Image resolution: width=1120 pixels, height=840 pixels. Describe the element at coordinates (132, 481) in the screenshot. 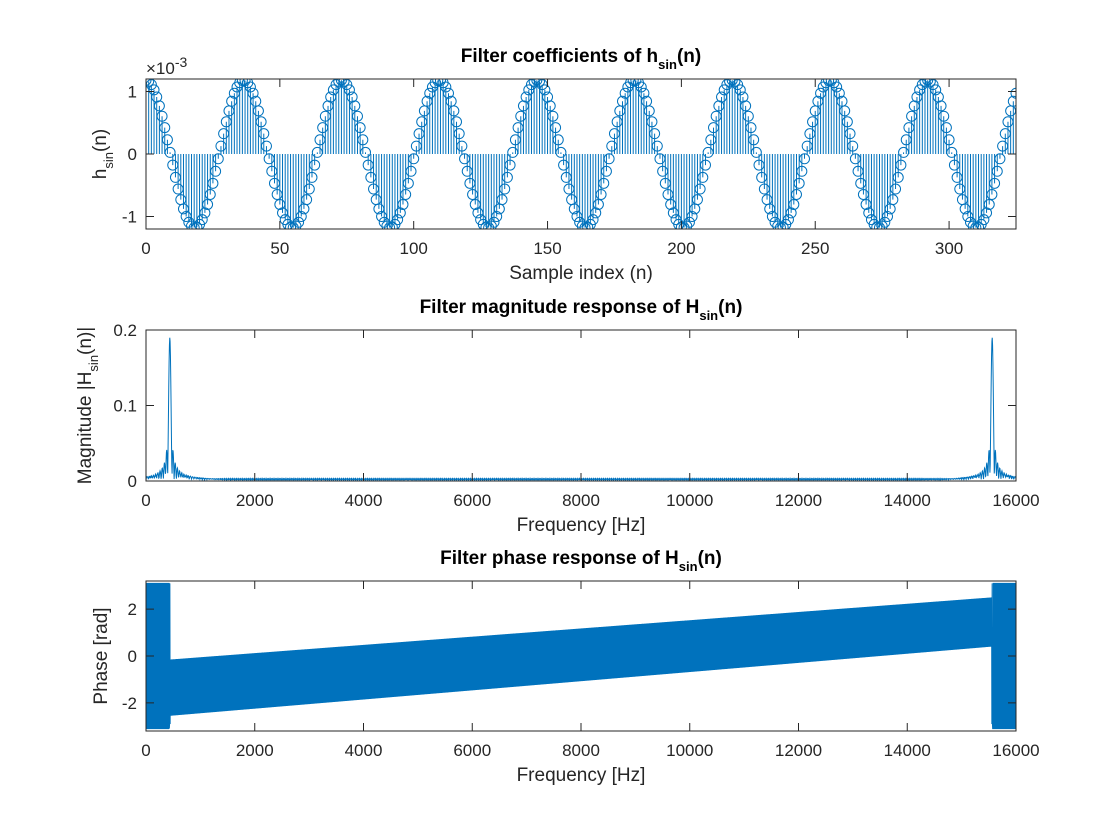

I see `y-tick-label: 0` at that location.